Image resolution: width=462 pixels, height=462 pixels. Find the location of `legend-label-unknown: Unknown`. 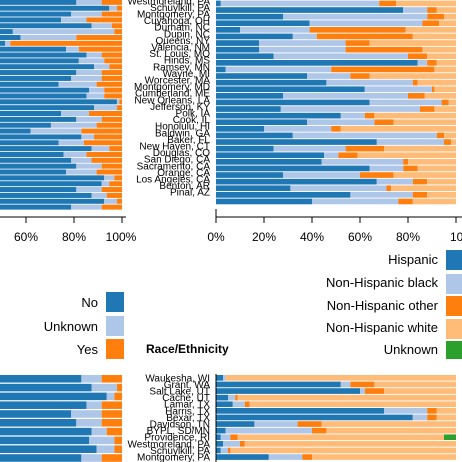

legend-label-unknown: Unknown is located at coordinates (71, 326).